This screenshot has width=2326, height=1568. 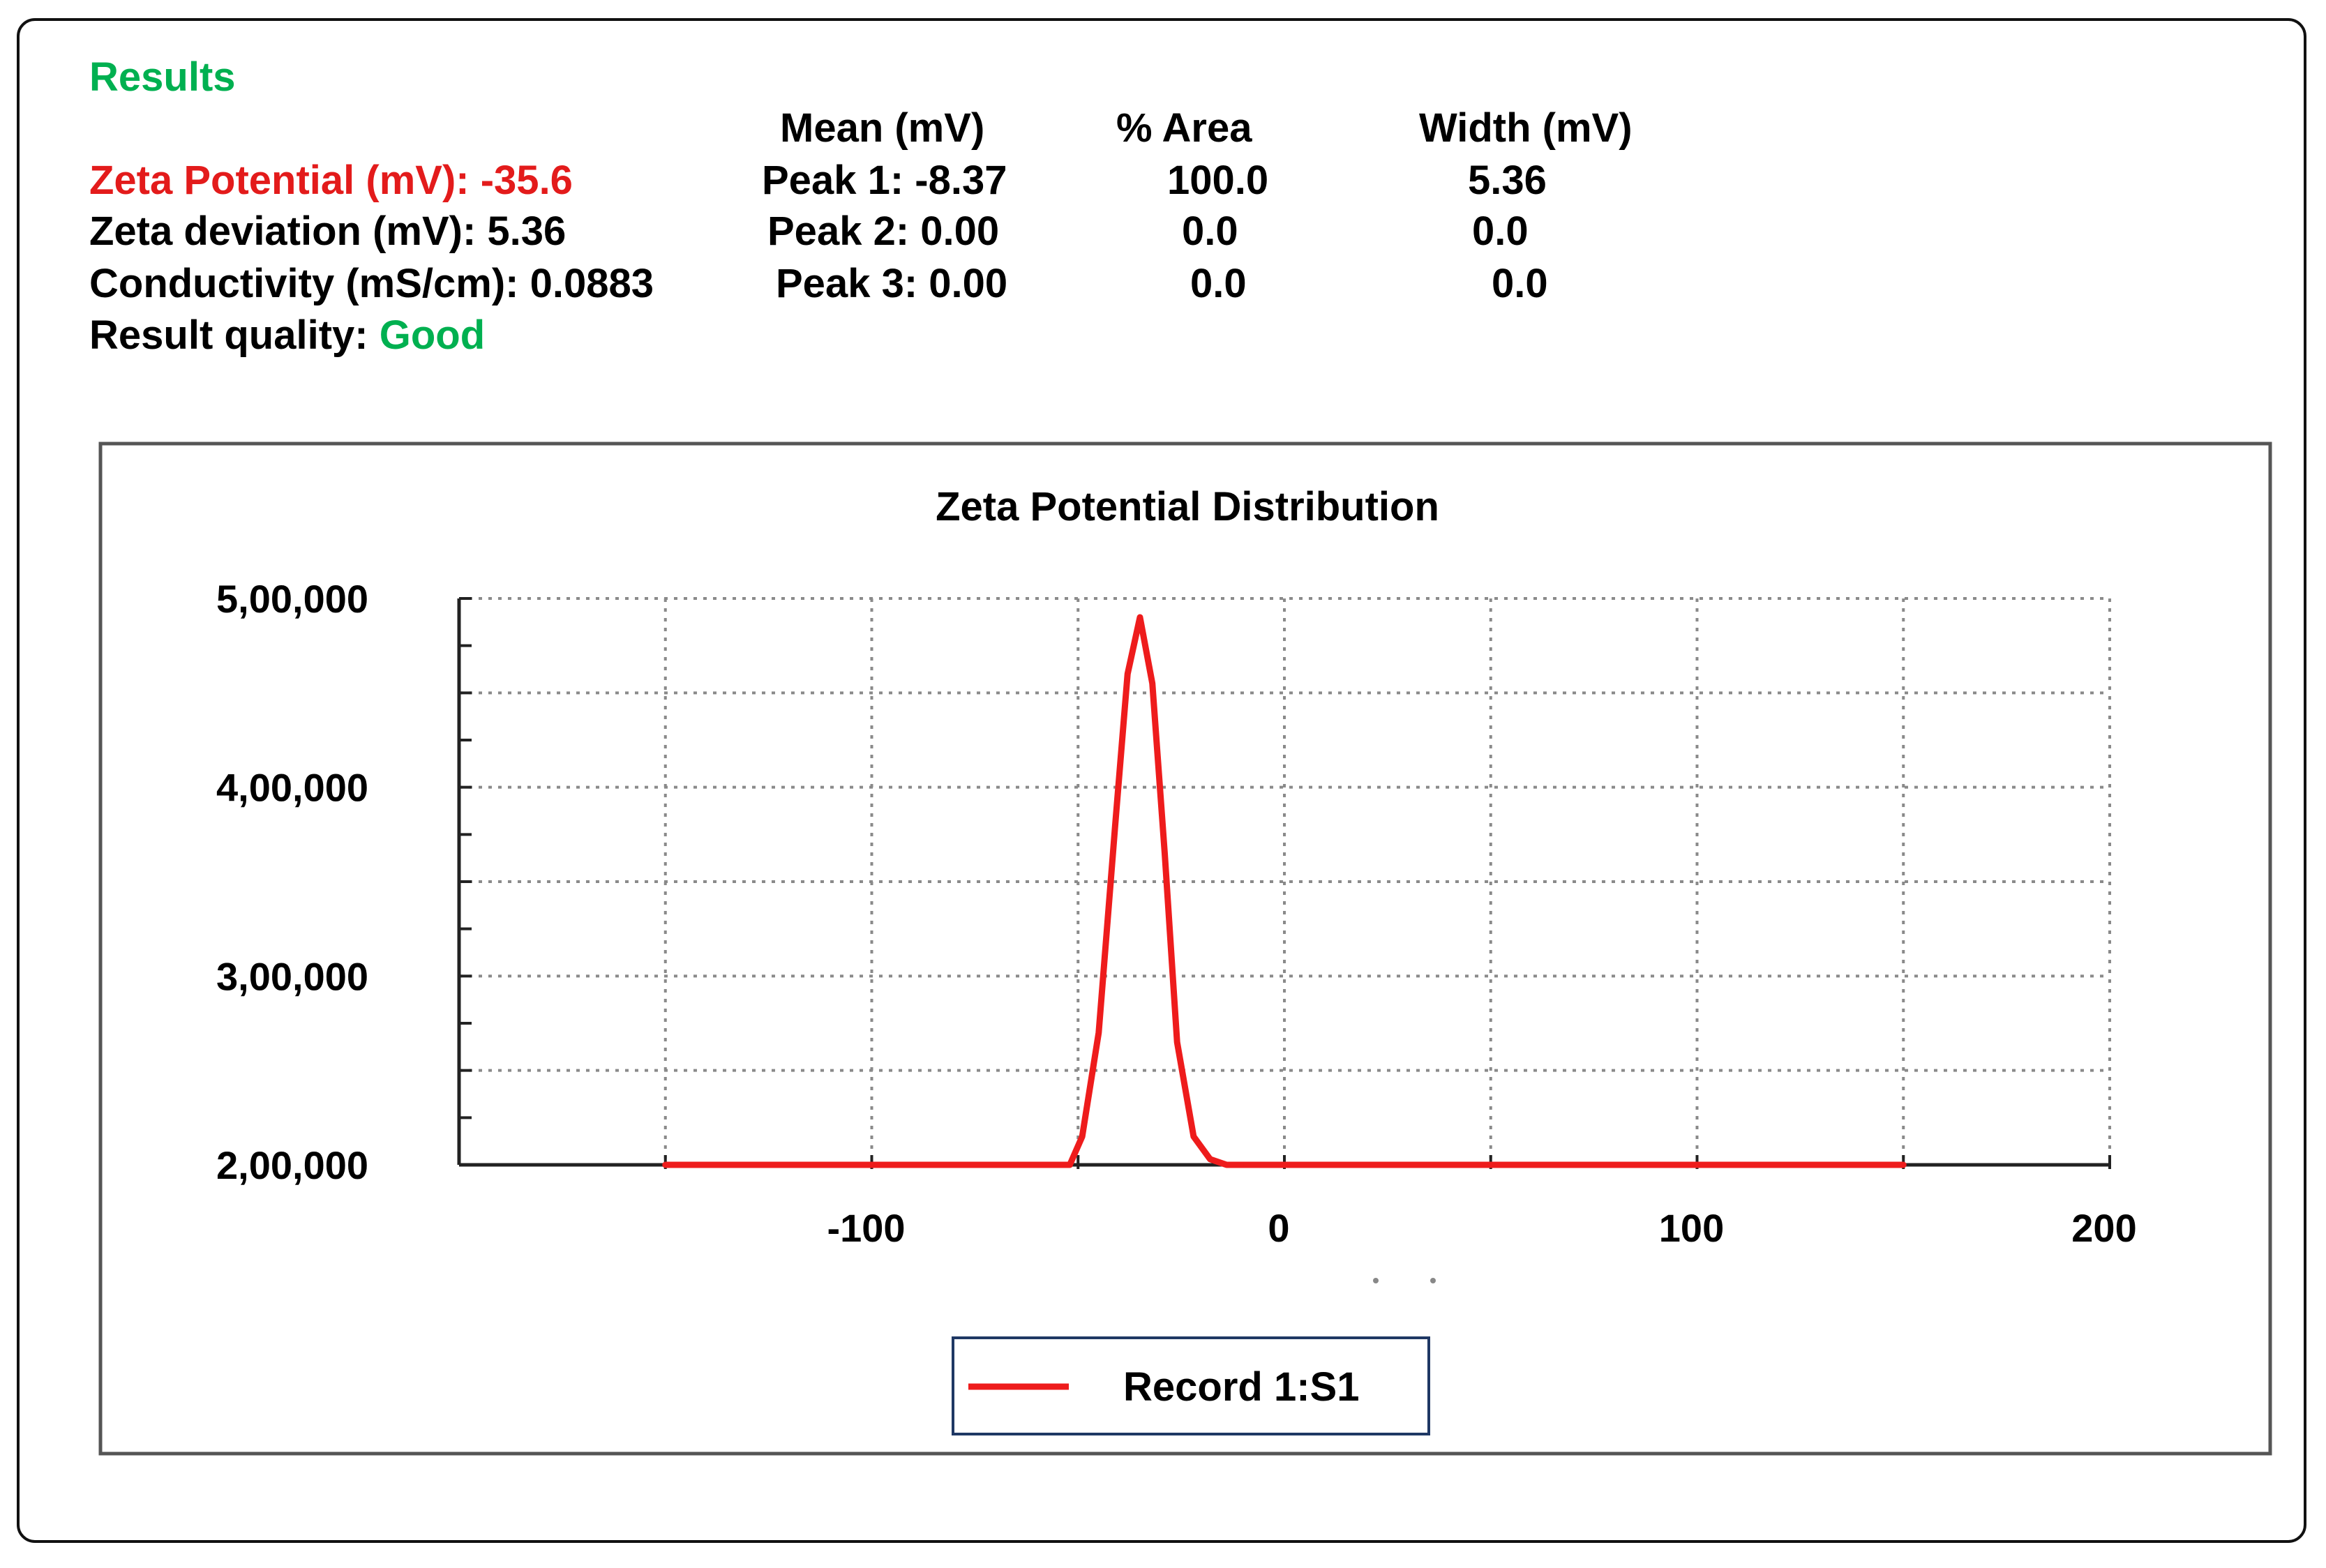 I want to click on header-width: Width (mV), so click(x=1526, y=128).